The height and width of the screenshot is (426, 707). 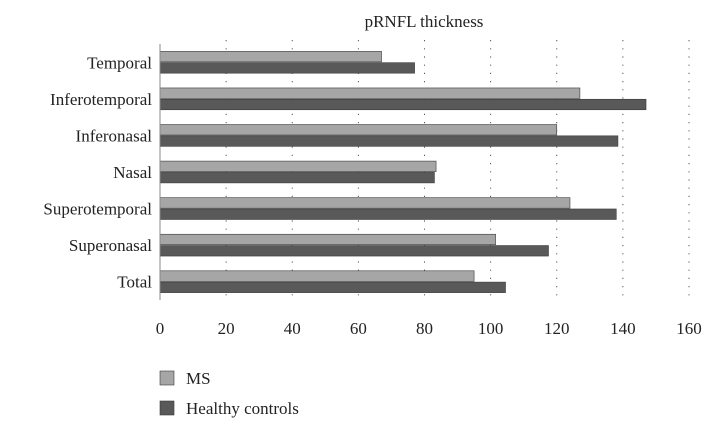 I want to click on bar-ms-total, so click(x=317, y=276).